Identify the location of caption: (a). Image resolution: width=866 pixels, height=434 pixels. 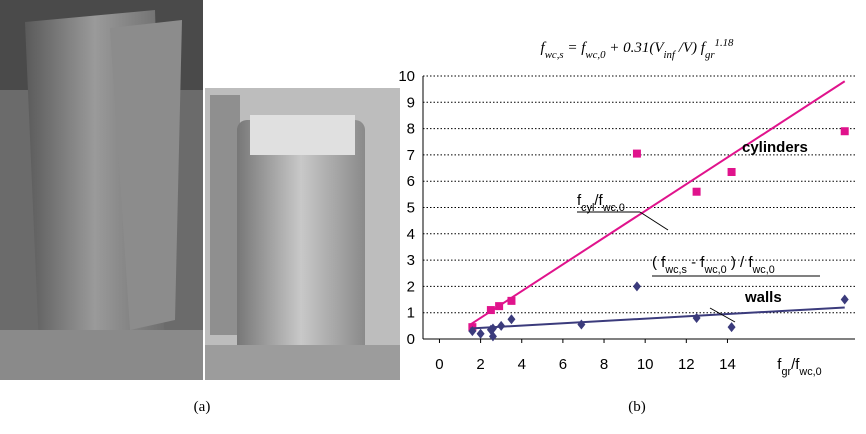
(202, 407).